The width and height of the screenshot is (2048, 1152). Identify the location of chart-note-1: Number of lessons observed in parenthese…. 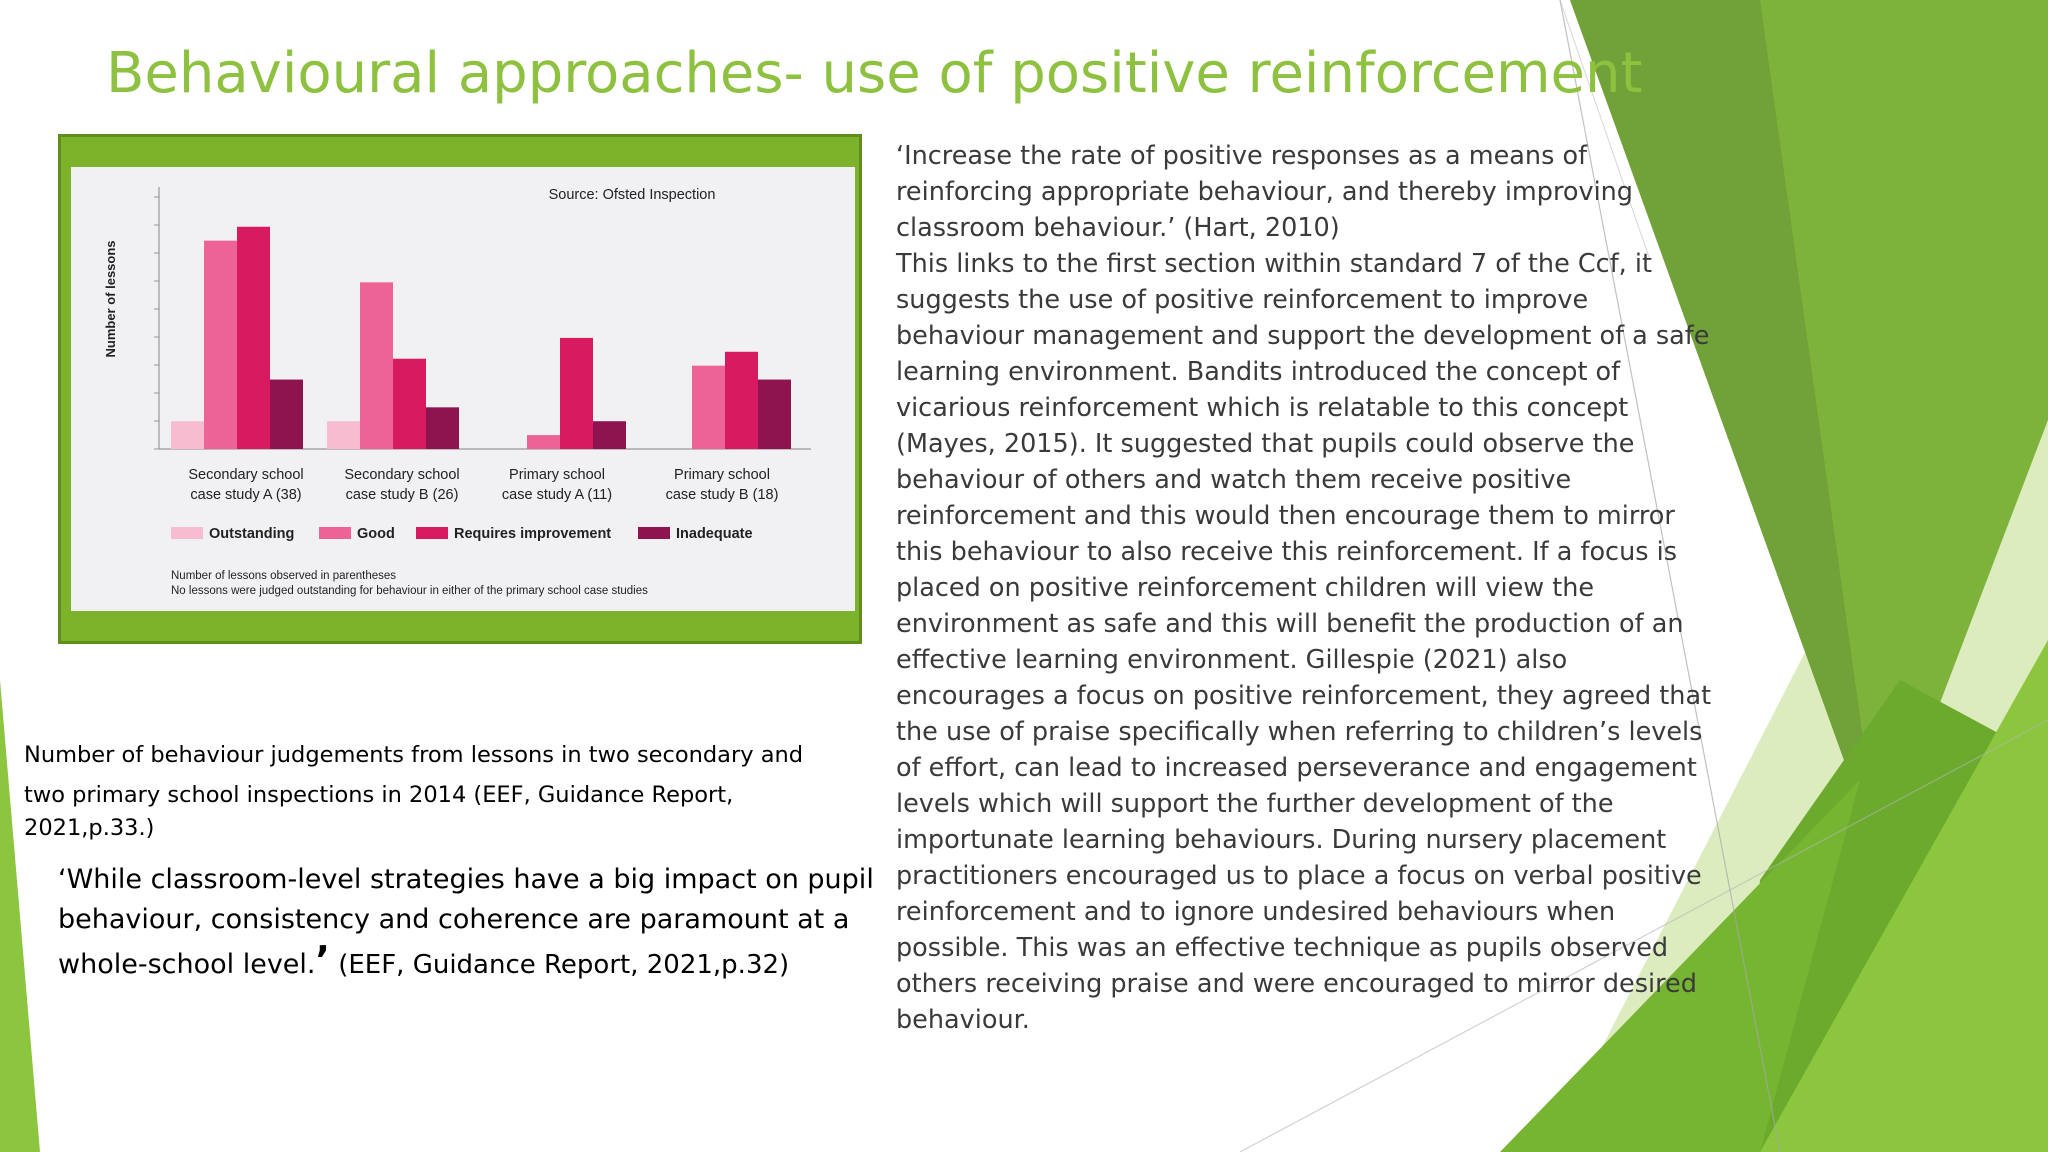
(283, 576).